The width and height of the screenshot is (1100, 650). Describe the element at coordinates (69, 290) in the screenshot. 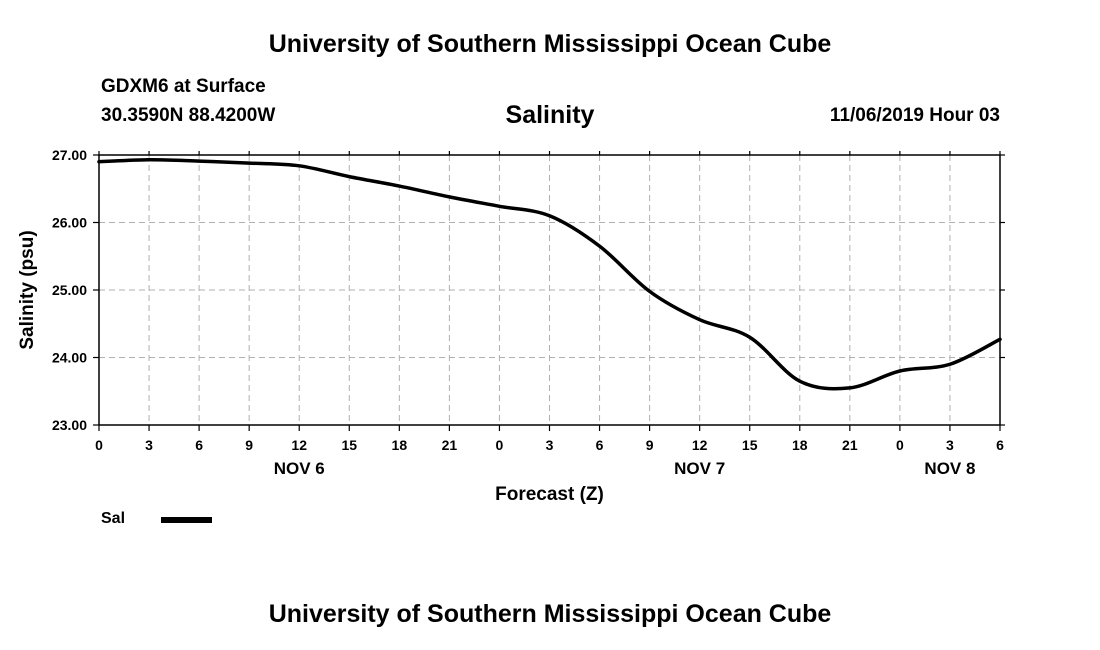

I see `y-tick-label: 25.00` at that location.